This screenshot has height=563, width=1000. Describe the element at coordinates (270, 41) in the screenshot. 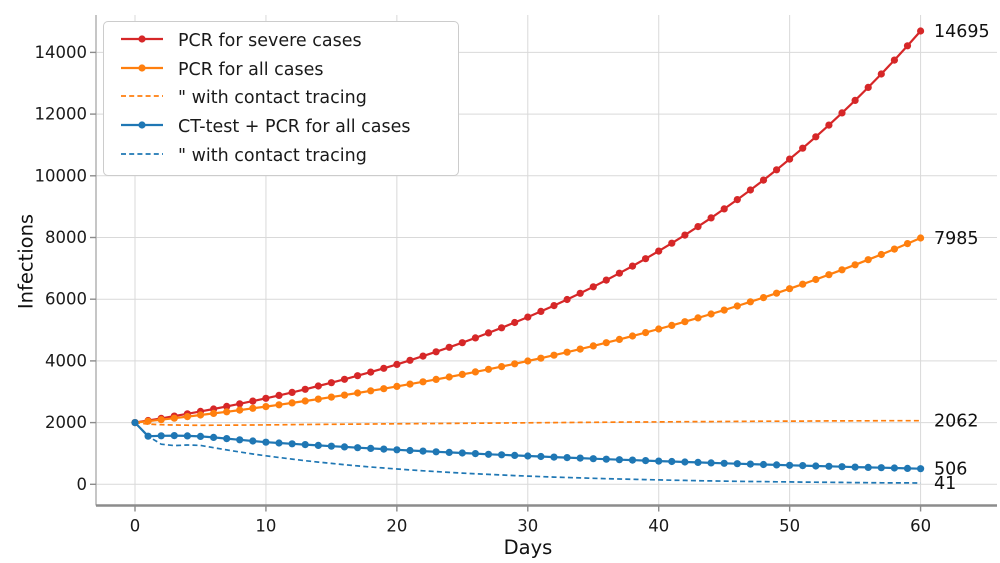

I see `legend-label: PCR for severe cases` at that location.